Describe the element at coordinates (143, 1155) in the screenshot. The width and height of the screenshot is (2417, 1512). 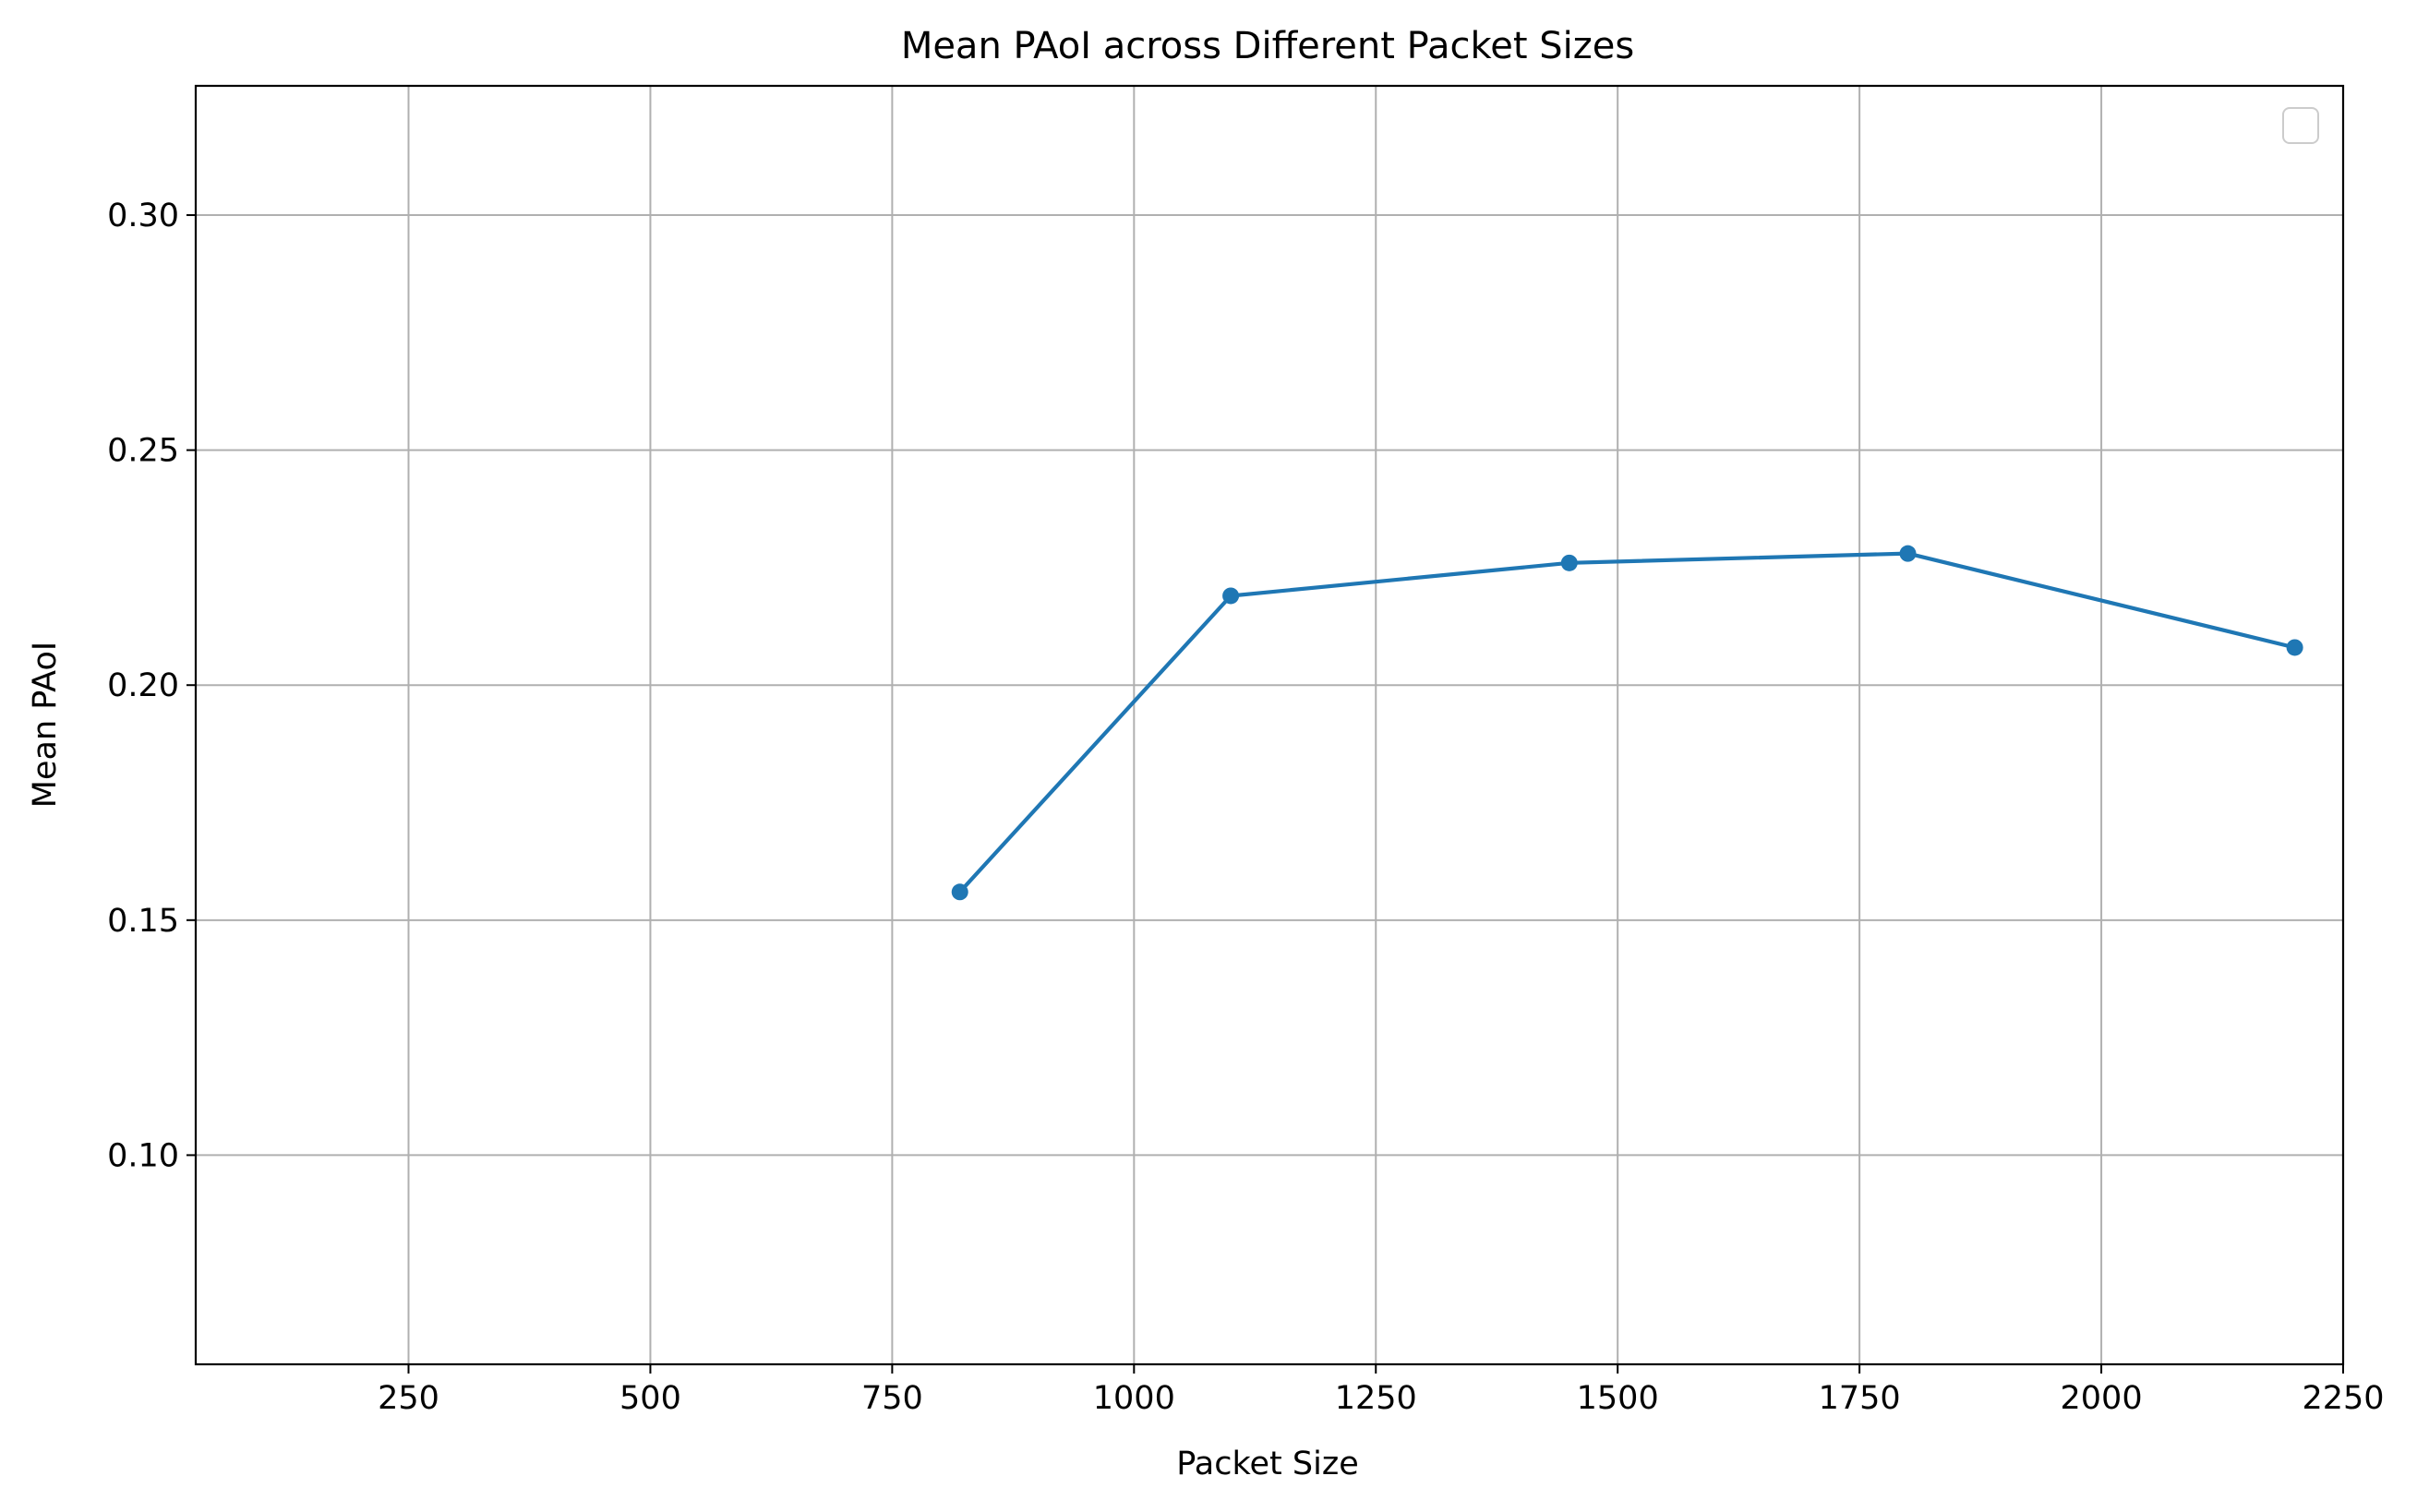
I see `y-tick-label: 0.10` at that location.